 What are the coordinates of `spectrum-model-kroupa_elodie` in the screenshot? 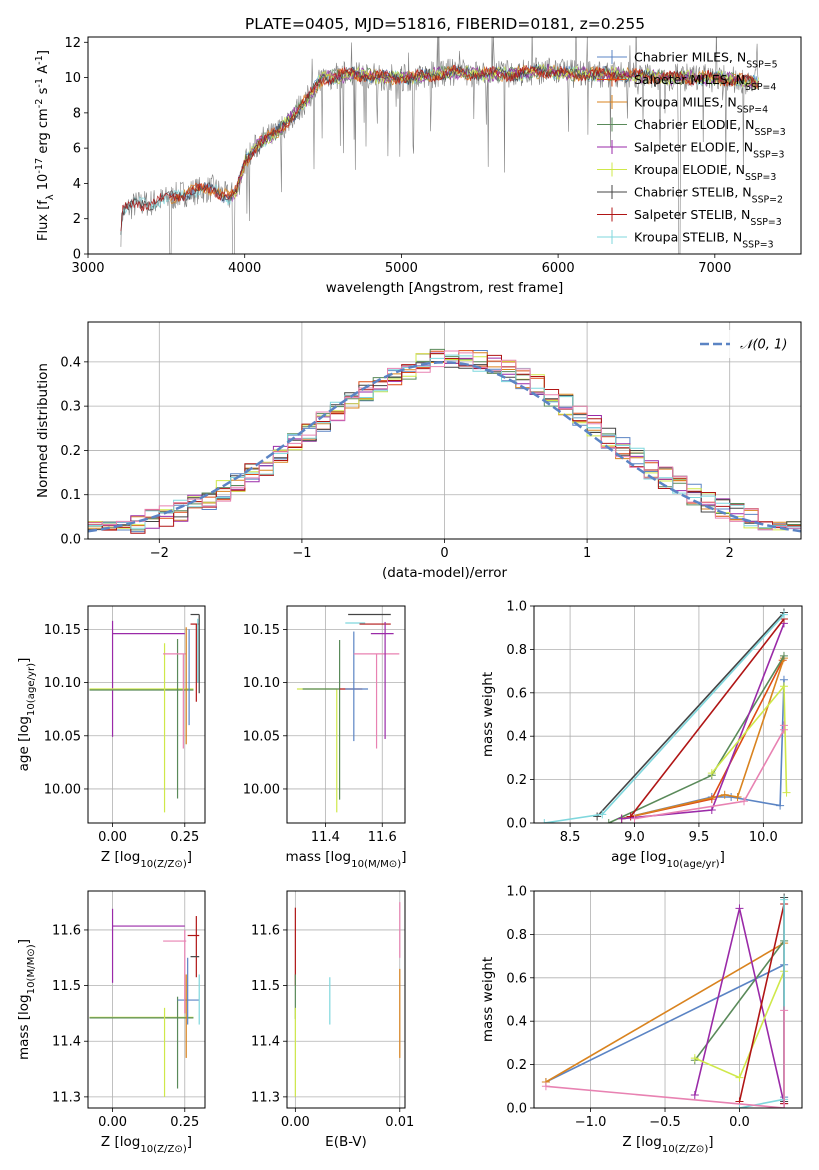 It's located at (495, 131).